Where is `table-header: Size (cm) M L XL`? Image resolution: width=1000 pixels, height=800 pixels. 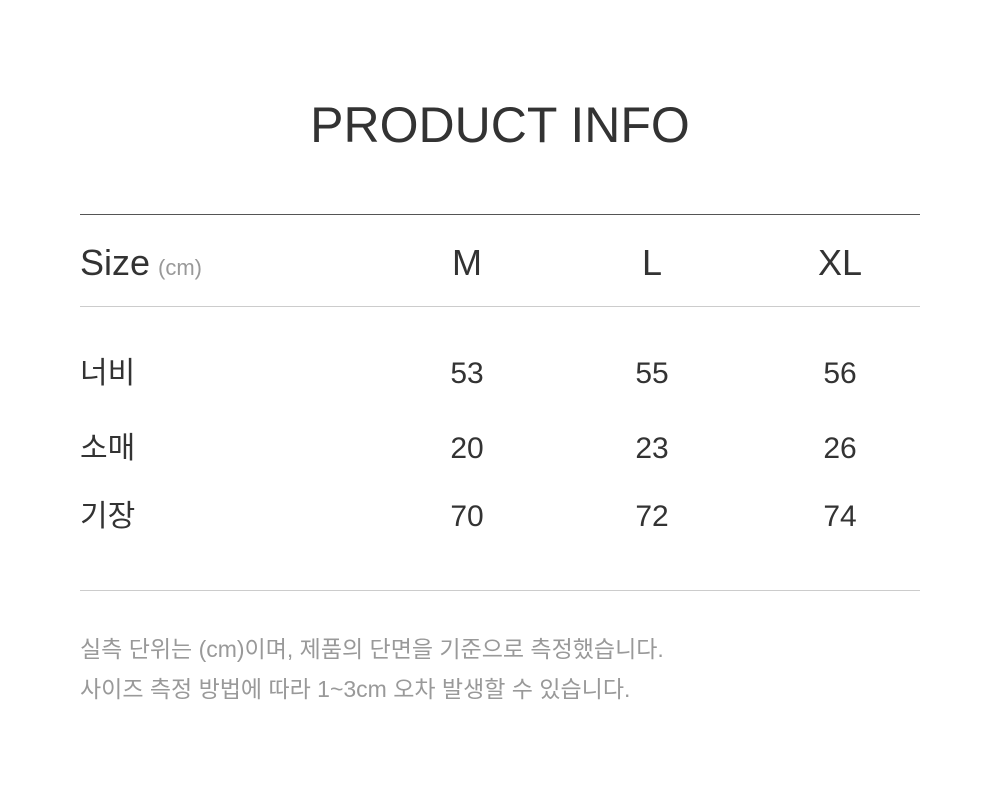 table-header: Size (cm) M L XL is located at coordinates (500, 263).